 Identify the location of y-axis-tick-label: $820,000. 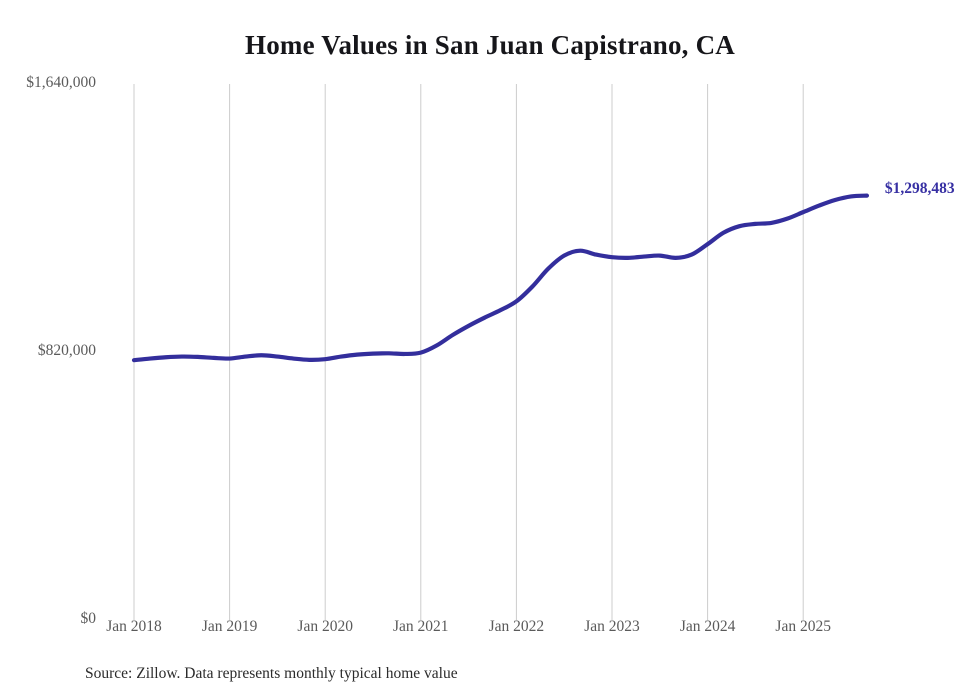
(66, 350).